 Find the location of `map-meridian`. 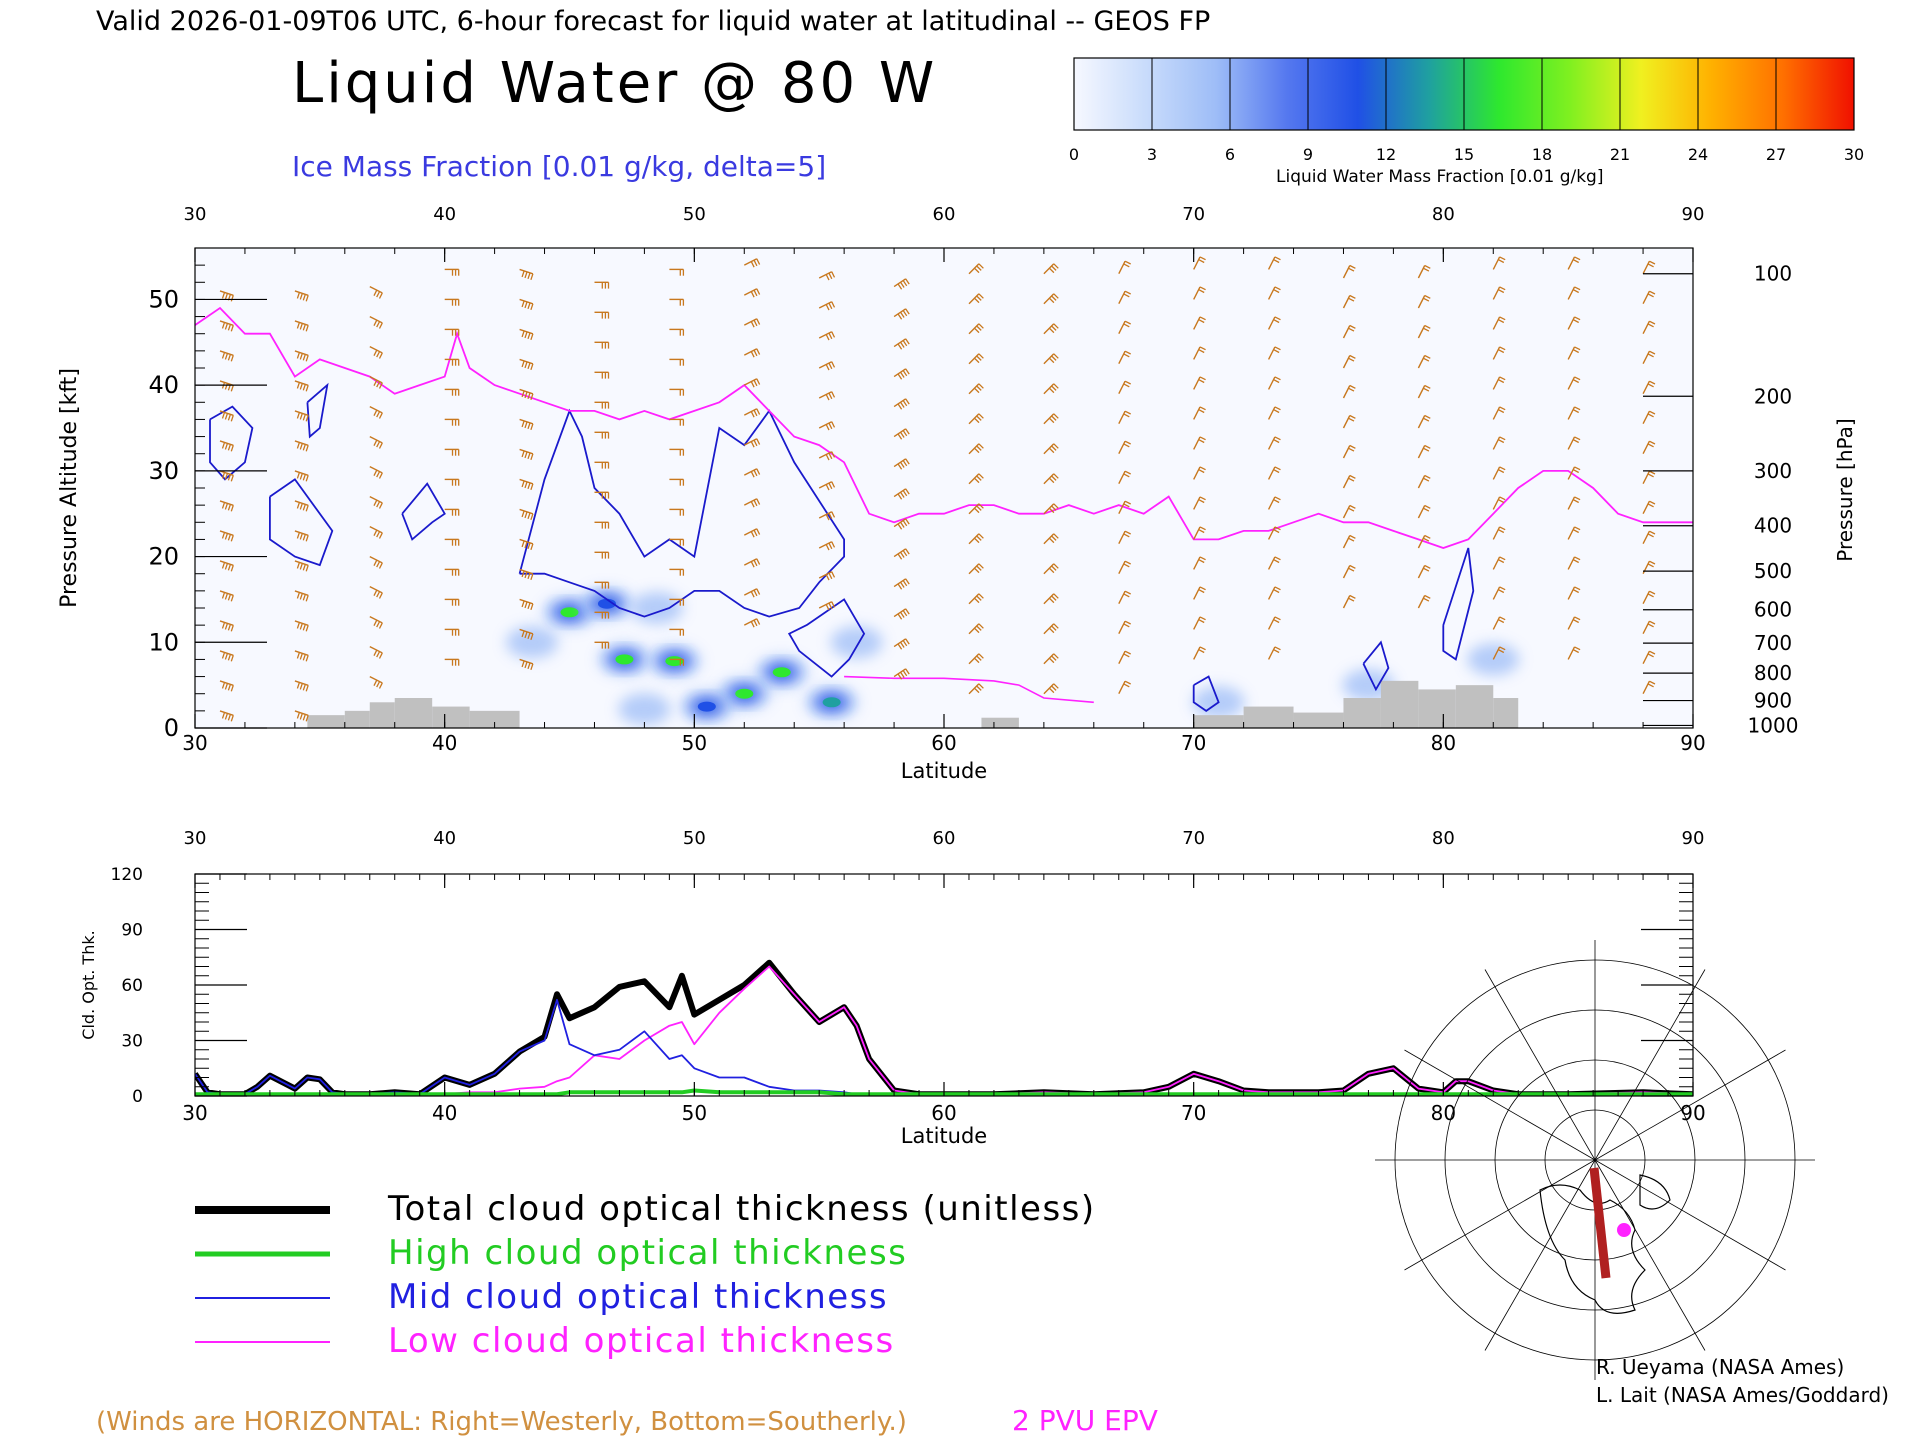

map-meridian is located at coordinates (1690, 1105).